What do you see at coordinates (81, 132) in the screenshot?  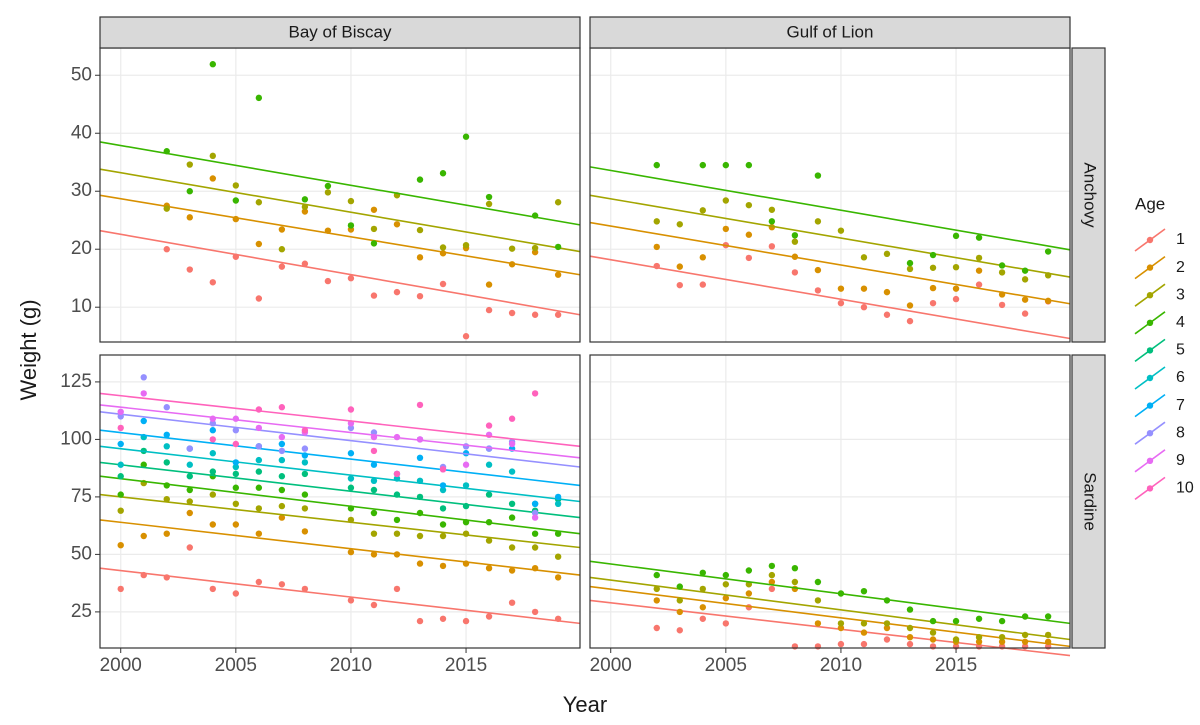 I see `y-tick-label: 40` at bounding box center [81, 132].